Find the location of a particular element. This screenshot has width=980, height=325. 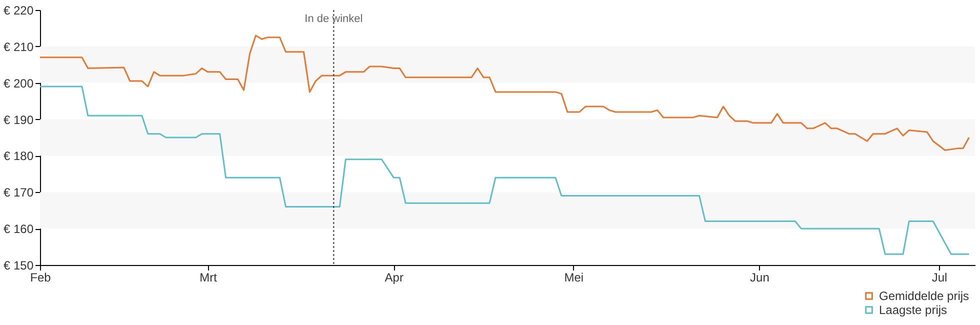

y-tick-label: € 210 is located at coordinates (18, 47).